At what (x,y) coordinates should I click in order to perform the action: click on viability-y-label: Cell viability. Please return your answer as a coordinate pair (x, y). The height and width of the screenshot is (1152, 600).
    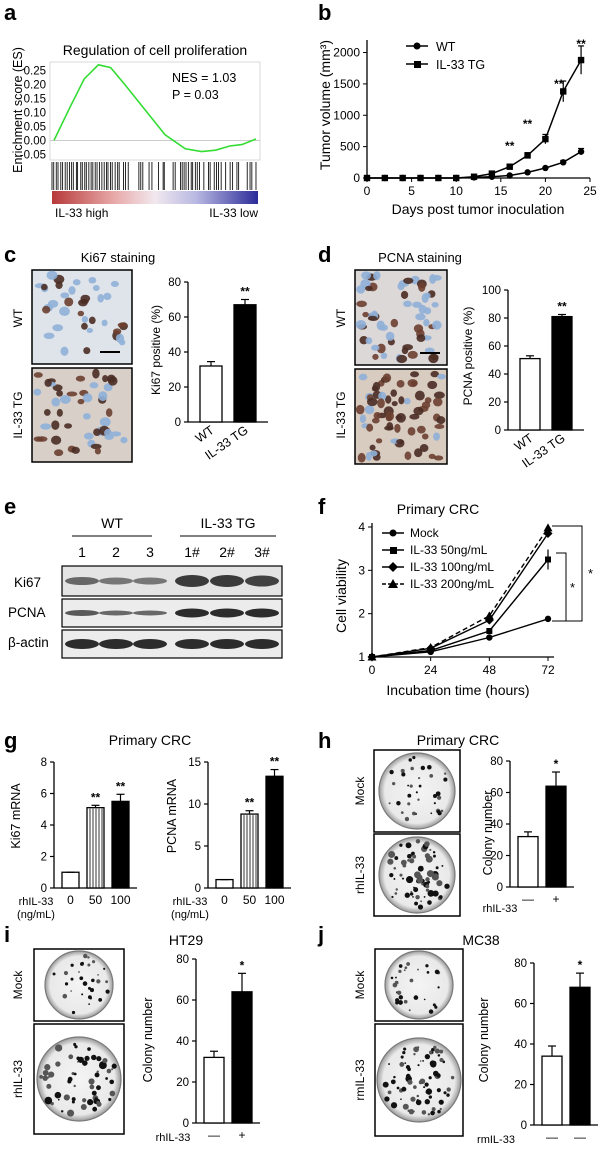
    Looking at the image, I should click on (341, 596).